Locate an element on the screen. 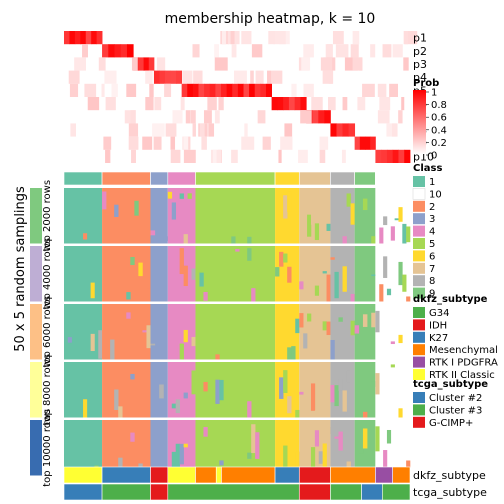 The image size is (504, 504). membership-cell-p6 is located at coordinates (286, 104).